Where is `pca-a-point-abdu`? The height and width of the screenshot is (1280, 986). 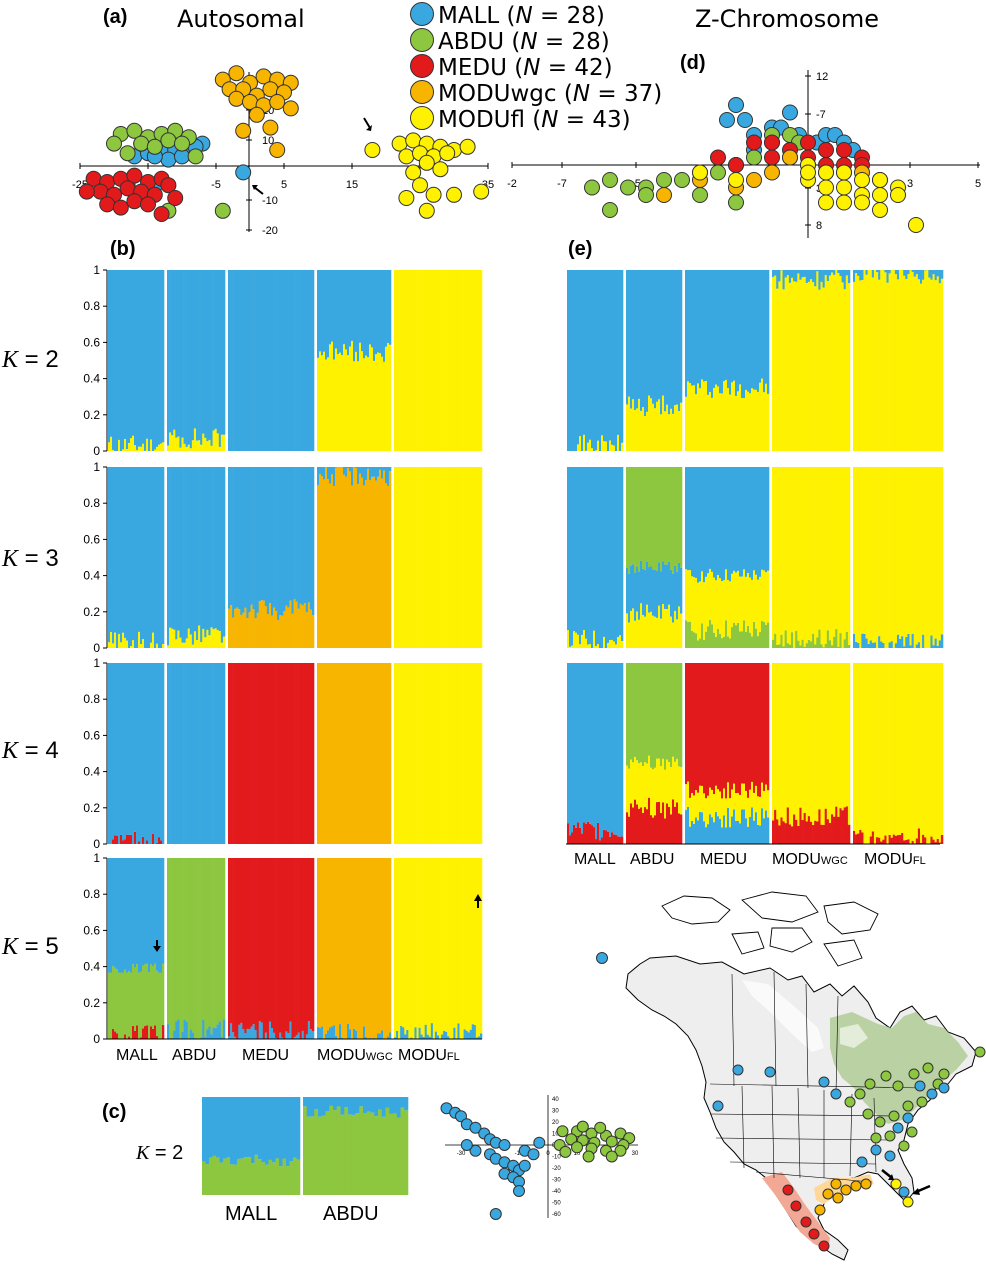
pca-a-point-abdu is located at coordinates (114, 143).